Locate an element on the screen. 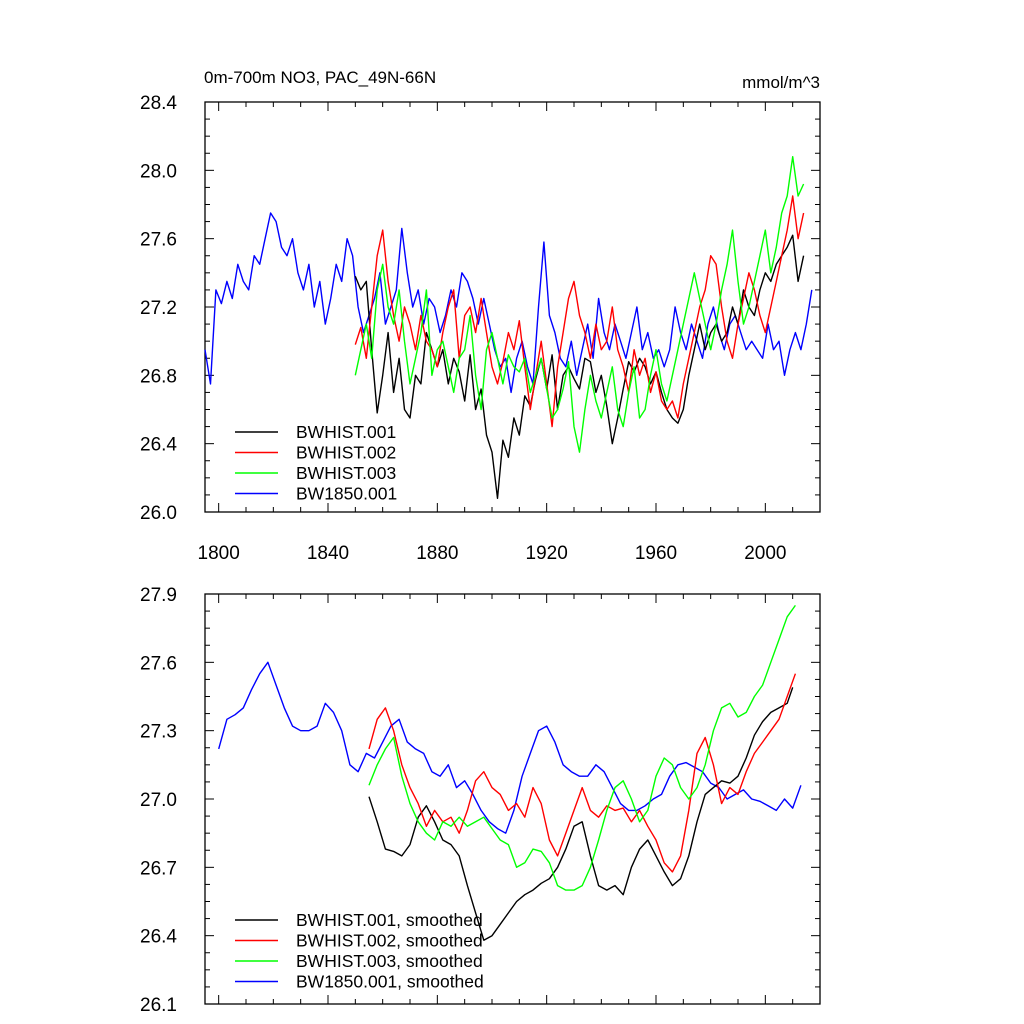 This screenshot has width=1024, height=1024. x-tick-label: 2000 is located at coordinates (765, 553).